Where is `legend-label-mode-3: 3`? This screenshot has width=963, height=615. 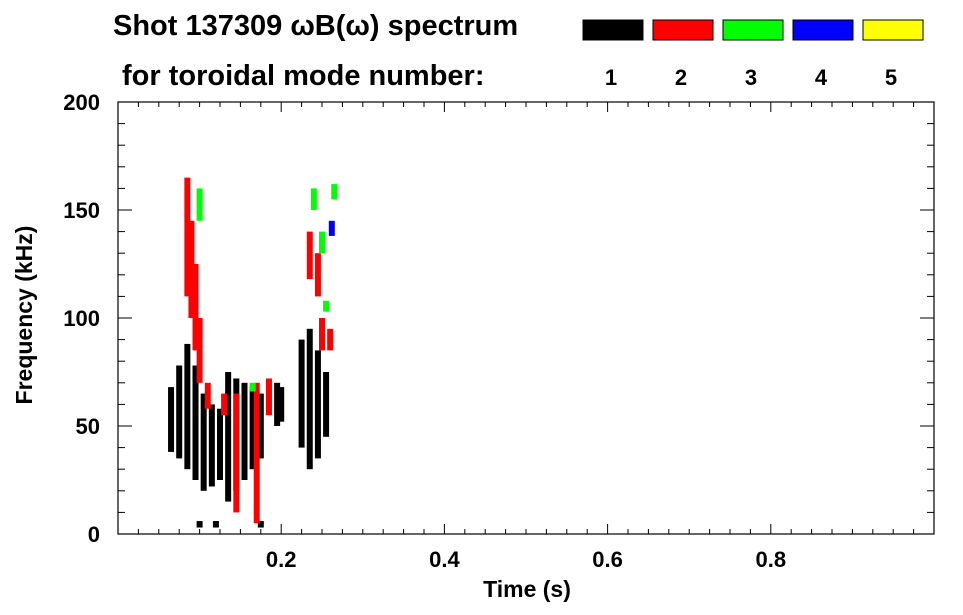
legend-label-mode-3: 3 is located at coordinates (751, 77).